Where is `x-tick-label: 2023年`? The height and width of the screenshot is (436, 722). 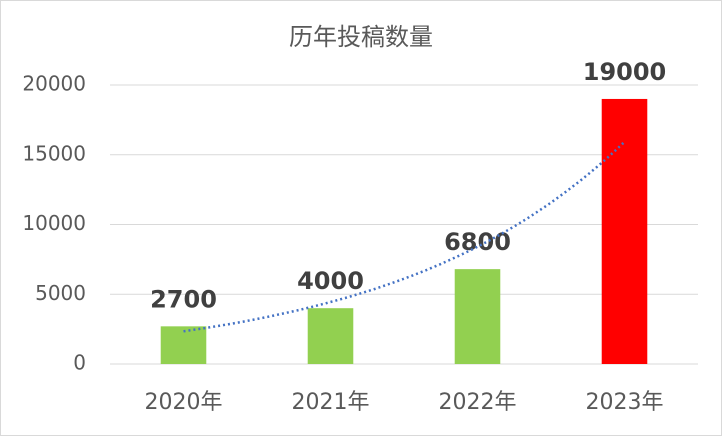
x-tick-label: 2023年 is located at coordinates (625, 402).